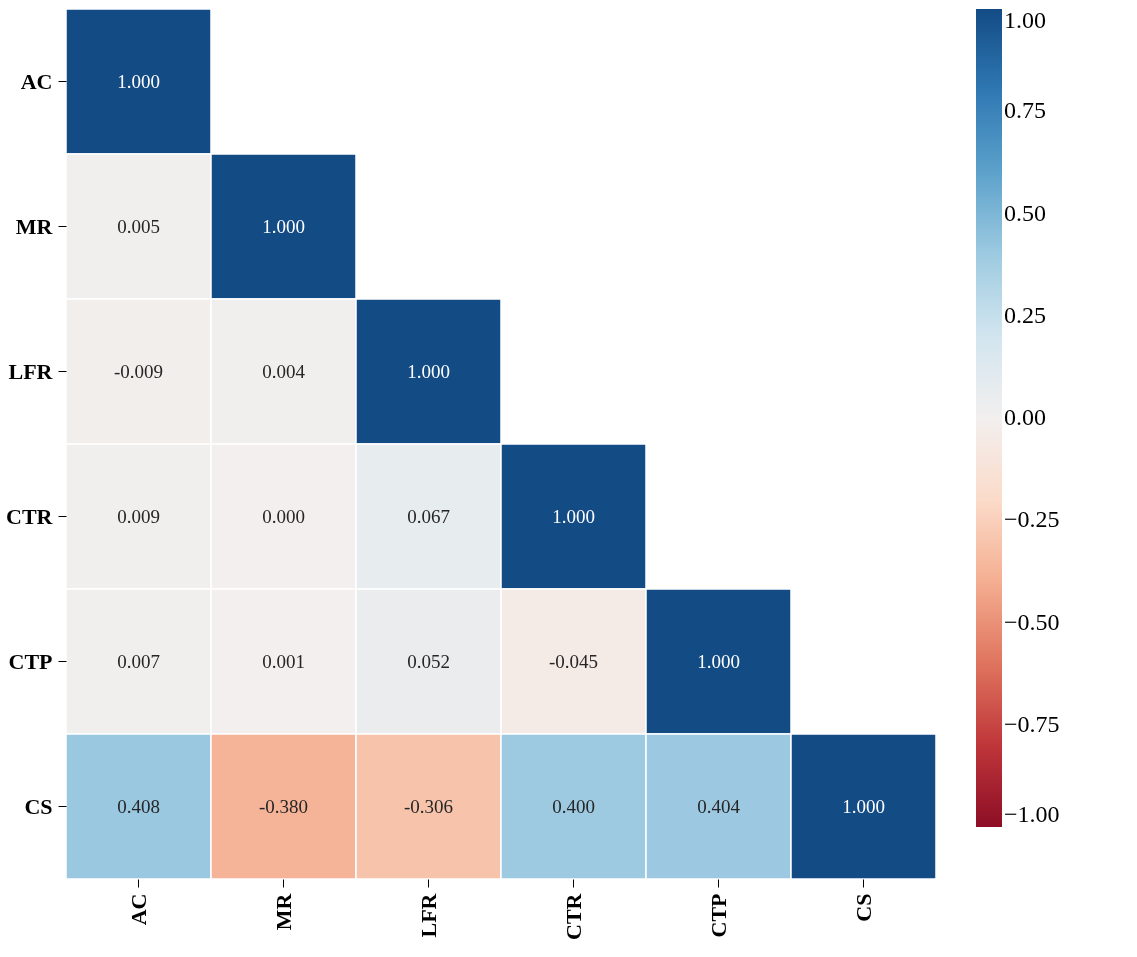 Image resolution: width=1137 pixels, height=957 pixels. I want to click on color-bar-label: 0.00, so click(1025, 417).